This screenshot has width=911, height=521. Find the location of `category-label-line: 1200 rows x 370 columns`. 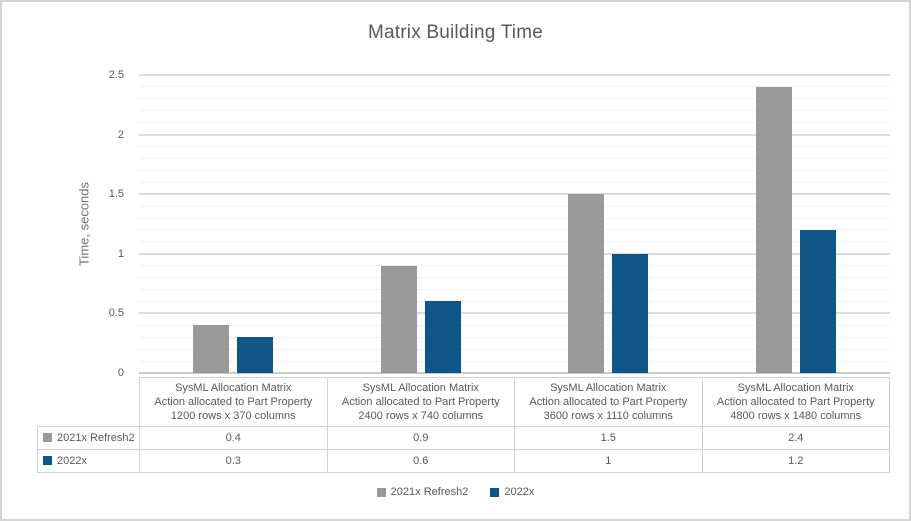

category-label-line: 1200 rows x 370 columns is located at coordinates (233, 416).